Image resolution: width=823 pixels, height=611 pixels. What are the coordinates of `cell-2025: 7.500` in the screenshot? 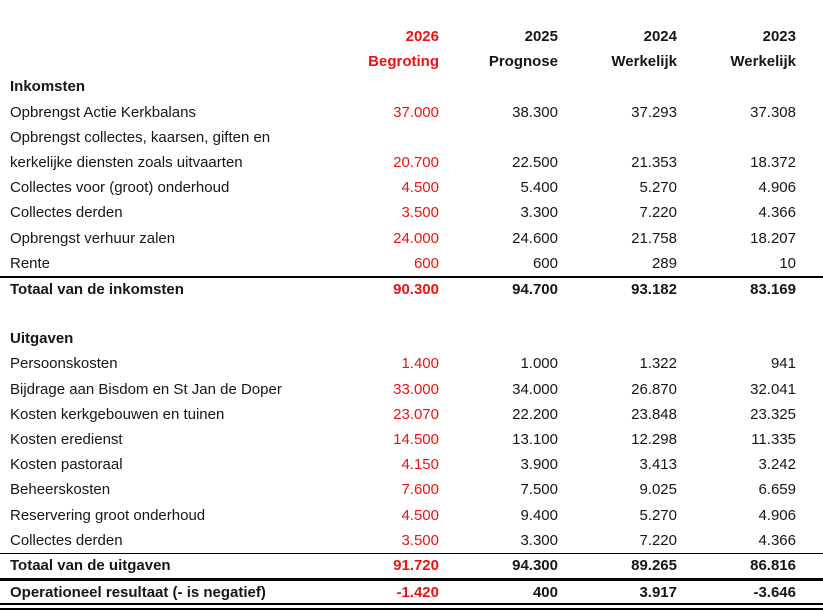 It's located at (539, 490).